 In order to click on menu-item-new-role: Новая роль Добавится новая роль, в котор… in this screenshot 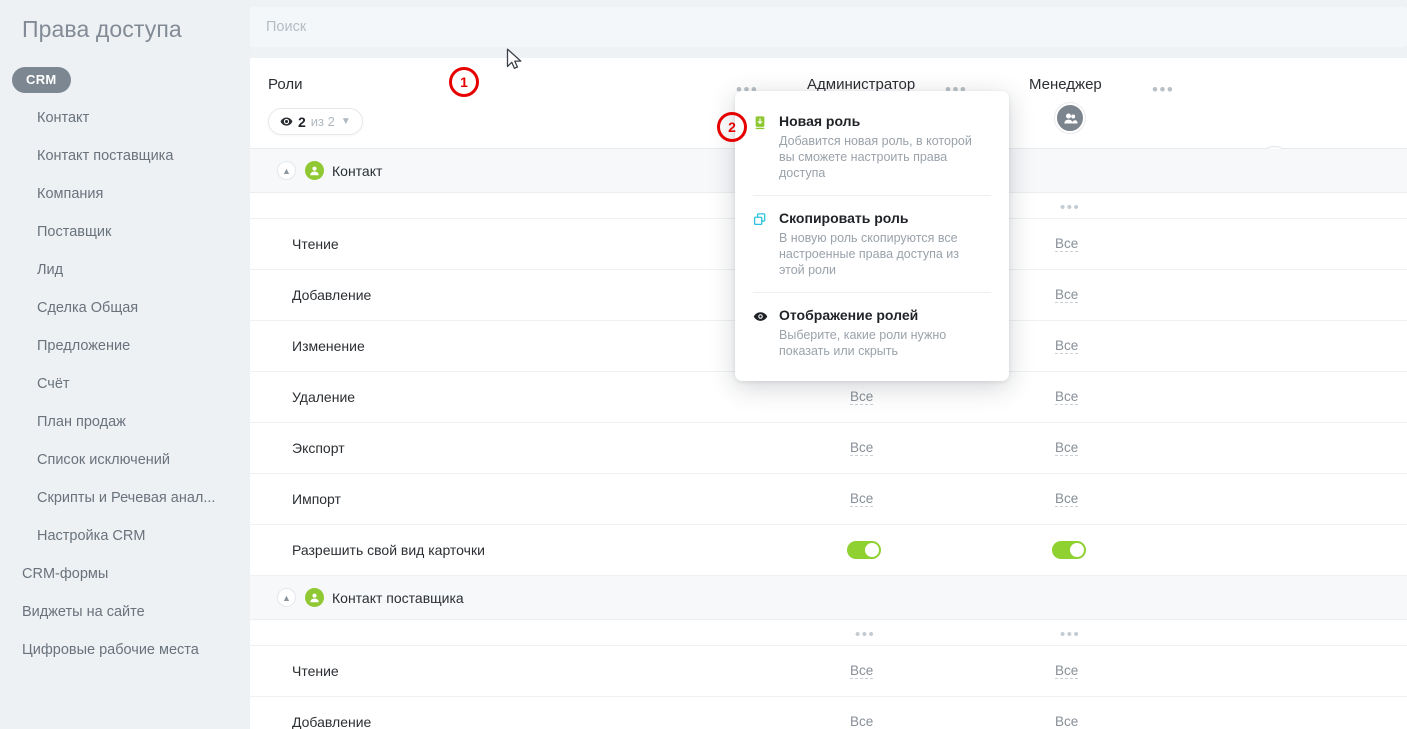, I will do `click(872, 147)`.